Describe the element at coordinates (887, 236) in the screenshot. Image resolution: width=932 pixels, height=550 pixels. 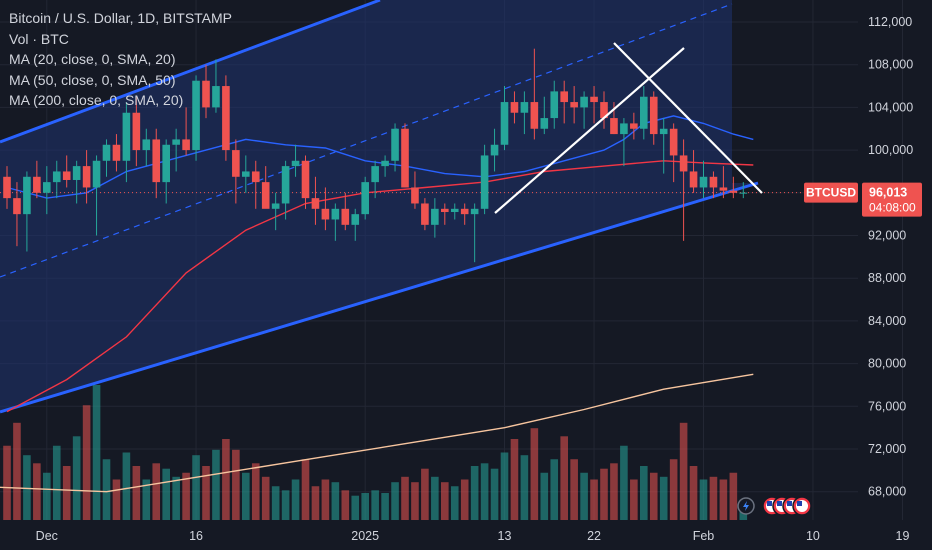
I see `y-tick-label: 92,000` at that location.